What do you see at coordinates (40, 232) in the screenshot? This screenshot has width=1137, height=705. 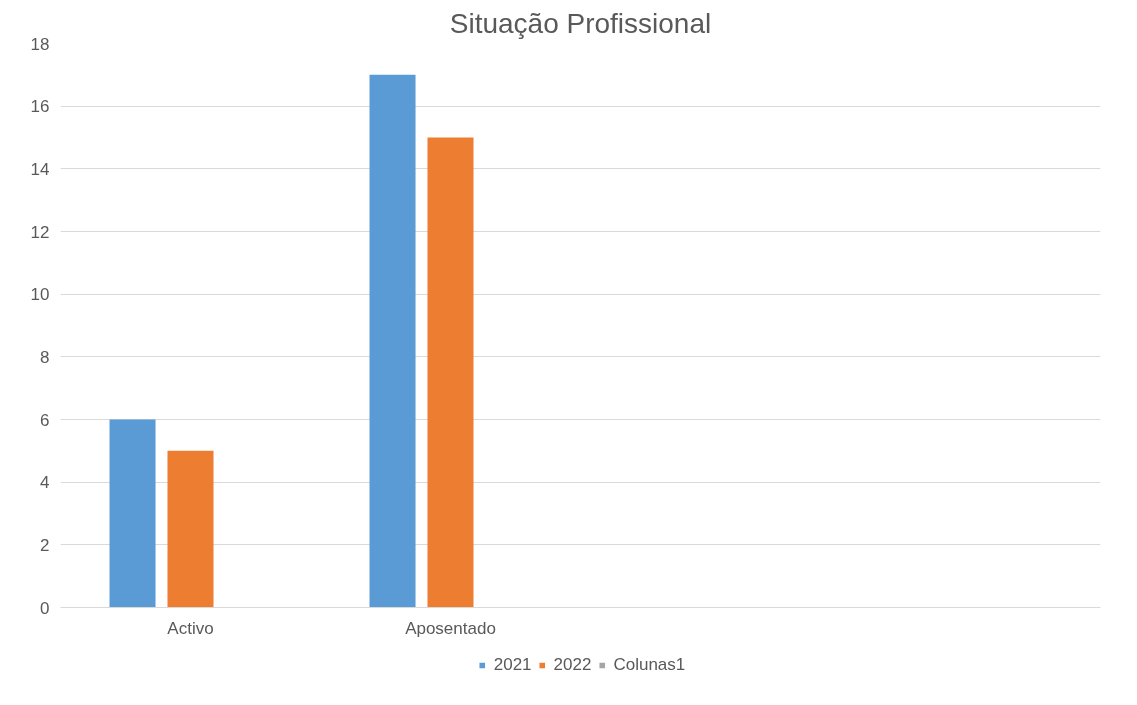 I see `y-tick-label: 12` at bounding box center [40, 232].